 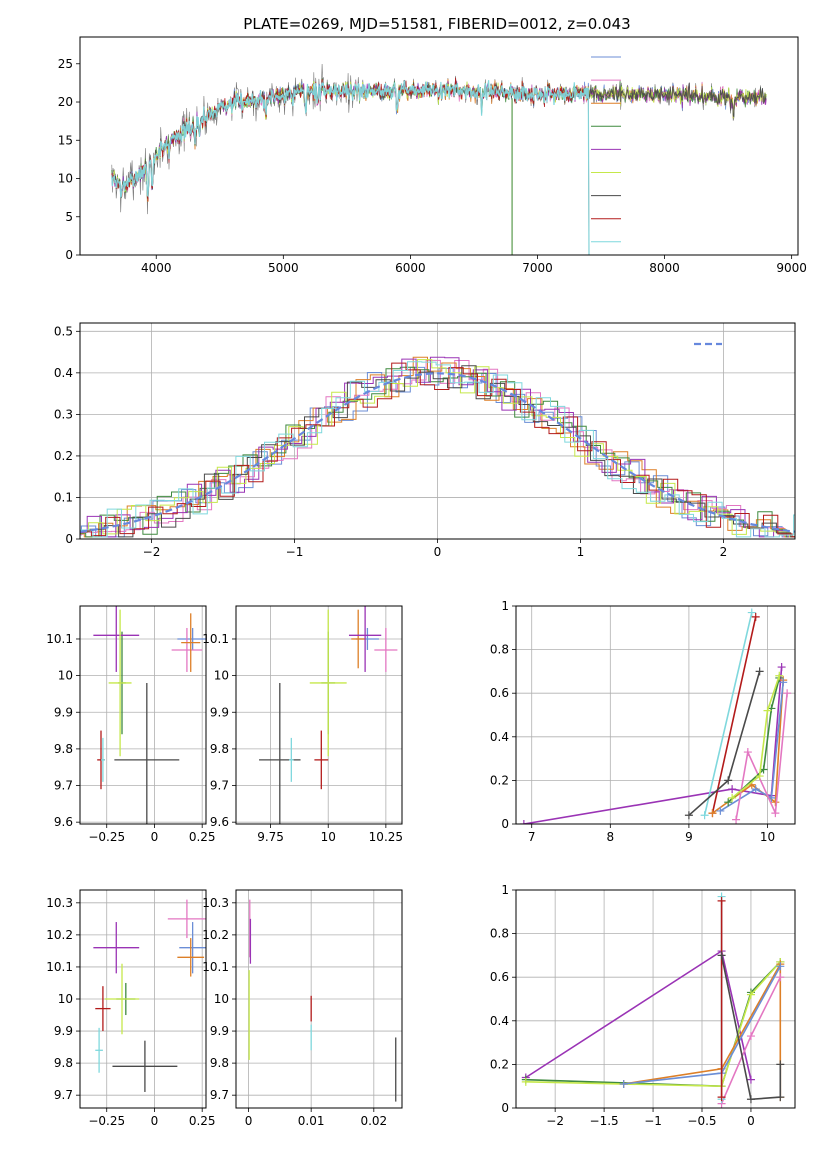 I want to click on x-tick-label: 5000, so click(x=283, y=268).